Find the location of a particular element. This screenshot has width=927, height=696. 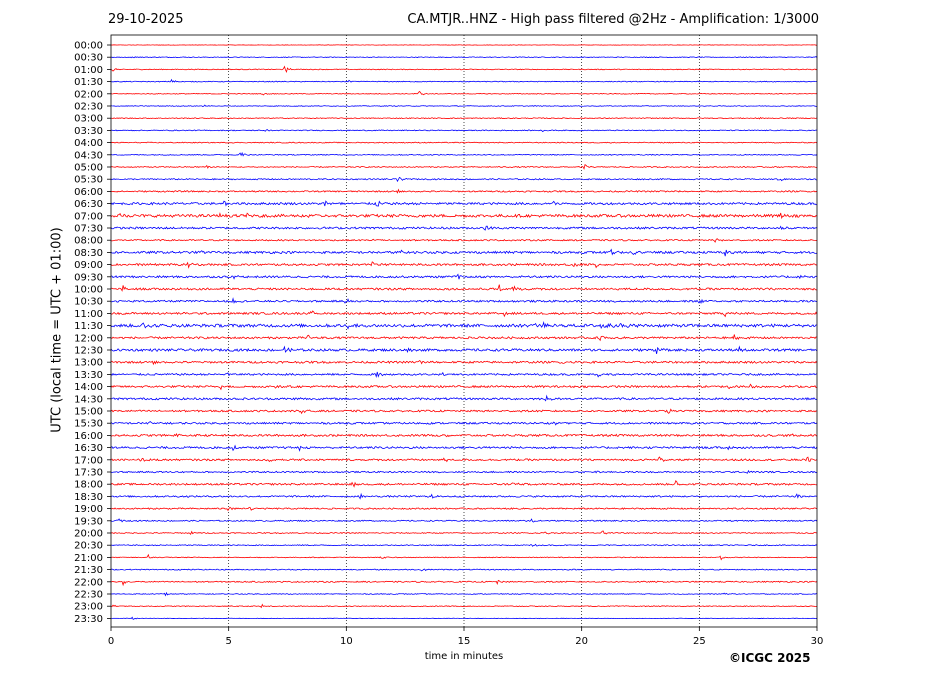

y-tick-label: 06:30 is located at coordinates (88, 204).